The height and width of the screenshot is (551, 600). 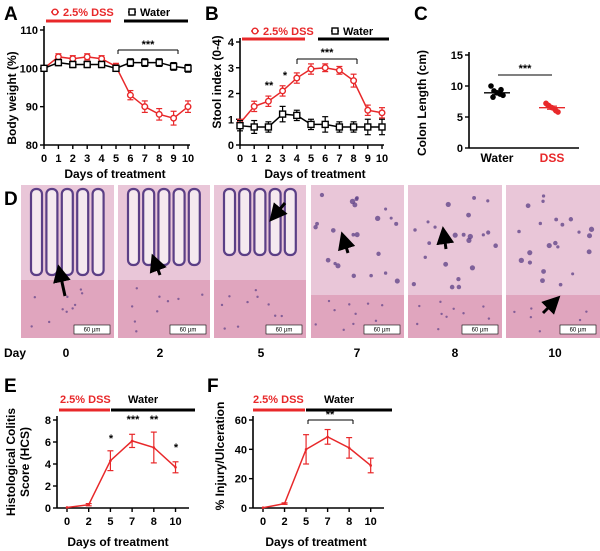 I want to click on chart-c-sig: ***, so click(x=526, y=69).